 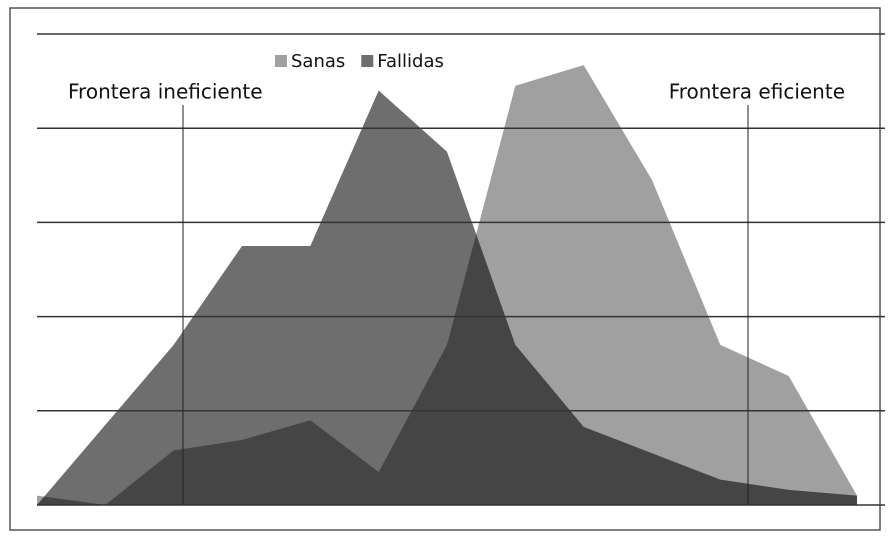 What do you see at coordinates (410, 61) in the screenshot?
I see `legend-label: Fallidas` at bounding box center [410, 61].